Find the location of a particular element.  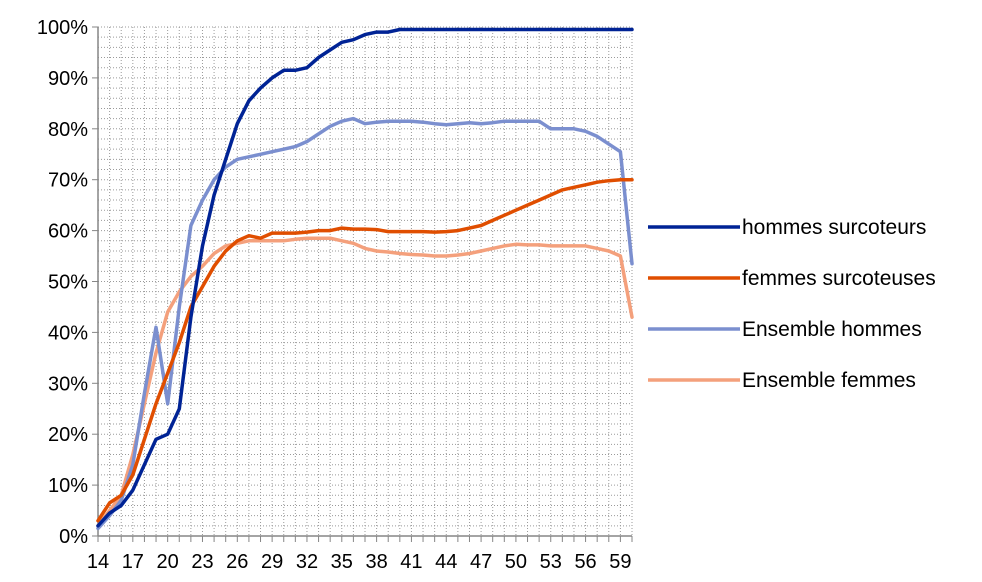

x-tick-label: 20 is located at coordinates (168, 562).